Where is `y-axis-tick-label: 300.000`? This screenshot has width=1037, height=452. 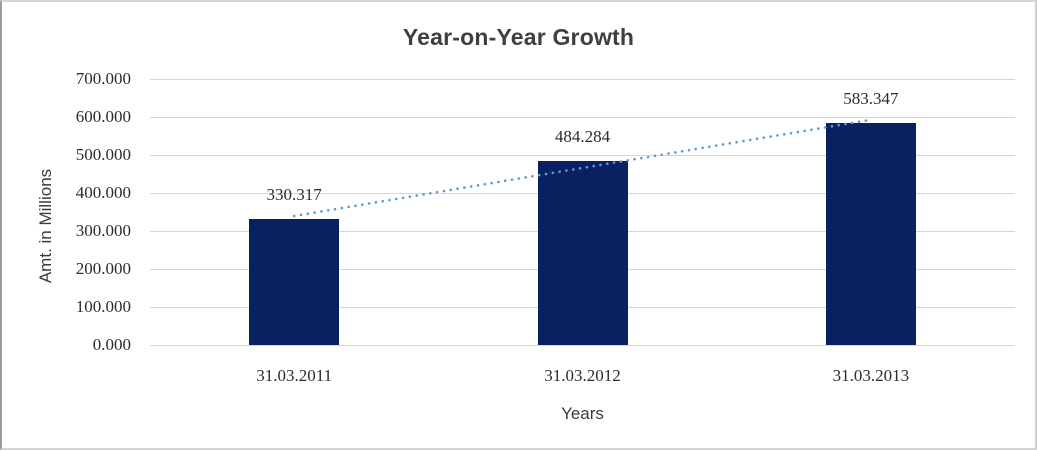
y-axis-tick-label: 300.000 is located at coordinates (103, 230).